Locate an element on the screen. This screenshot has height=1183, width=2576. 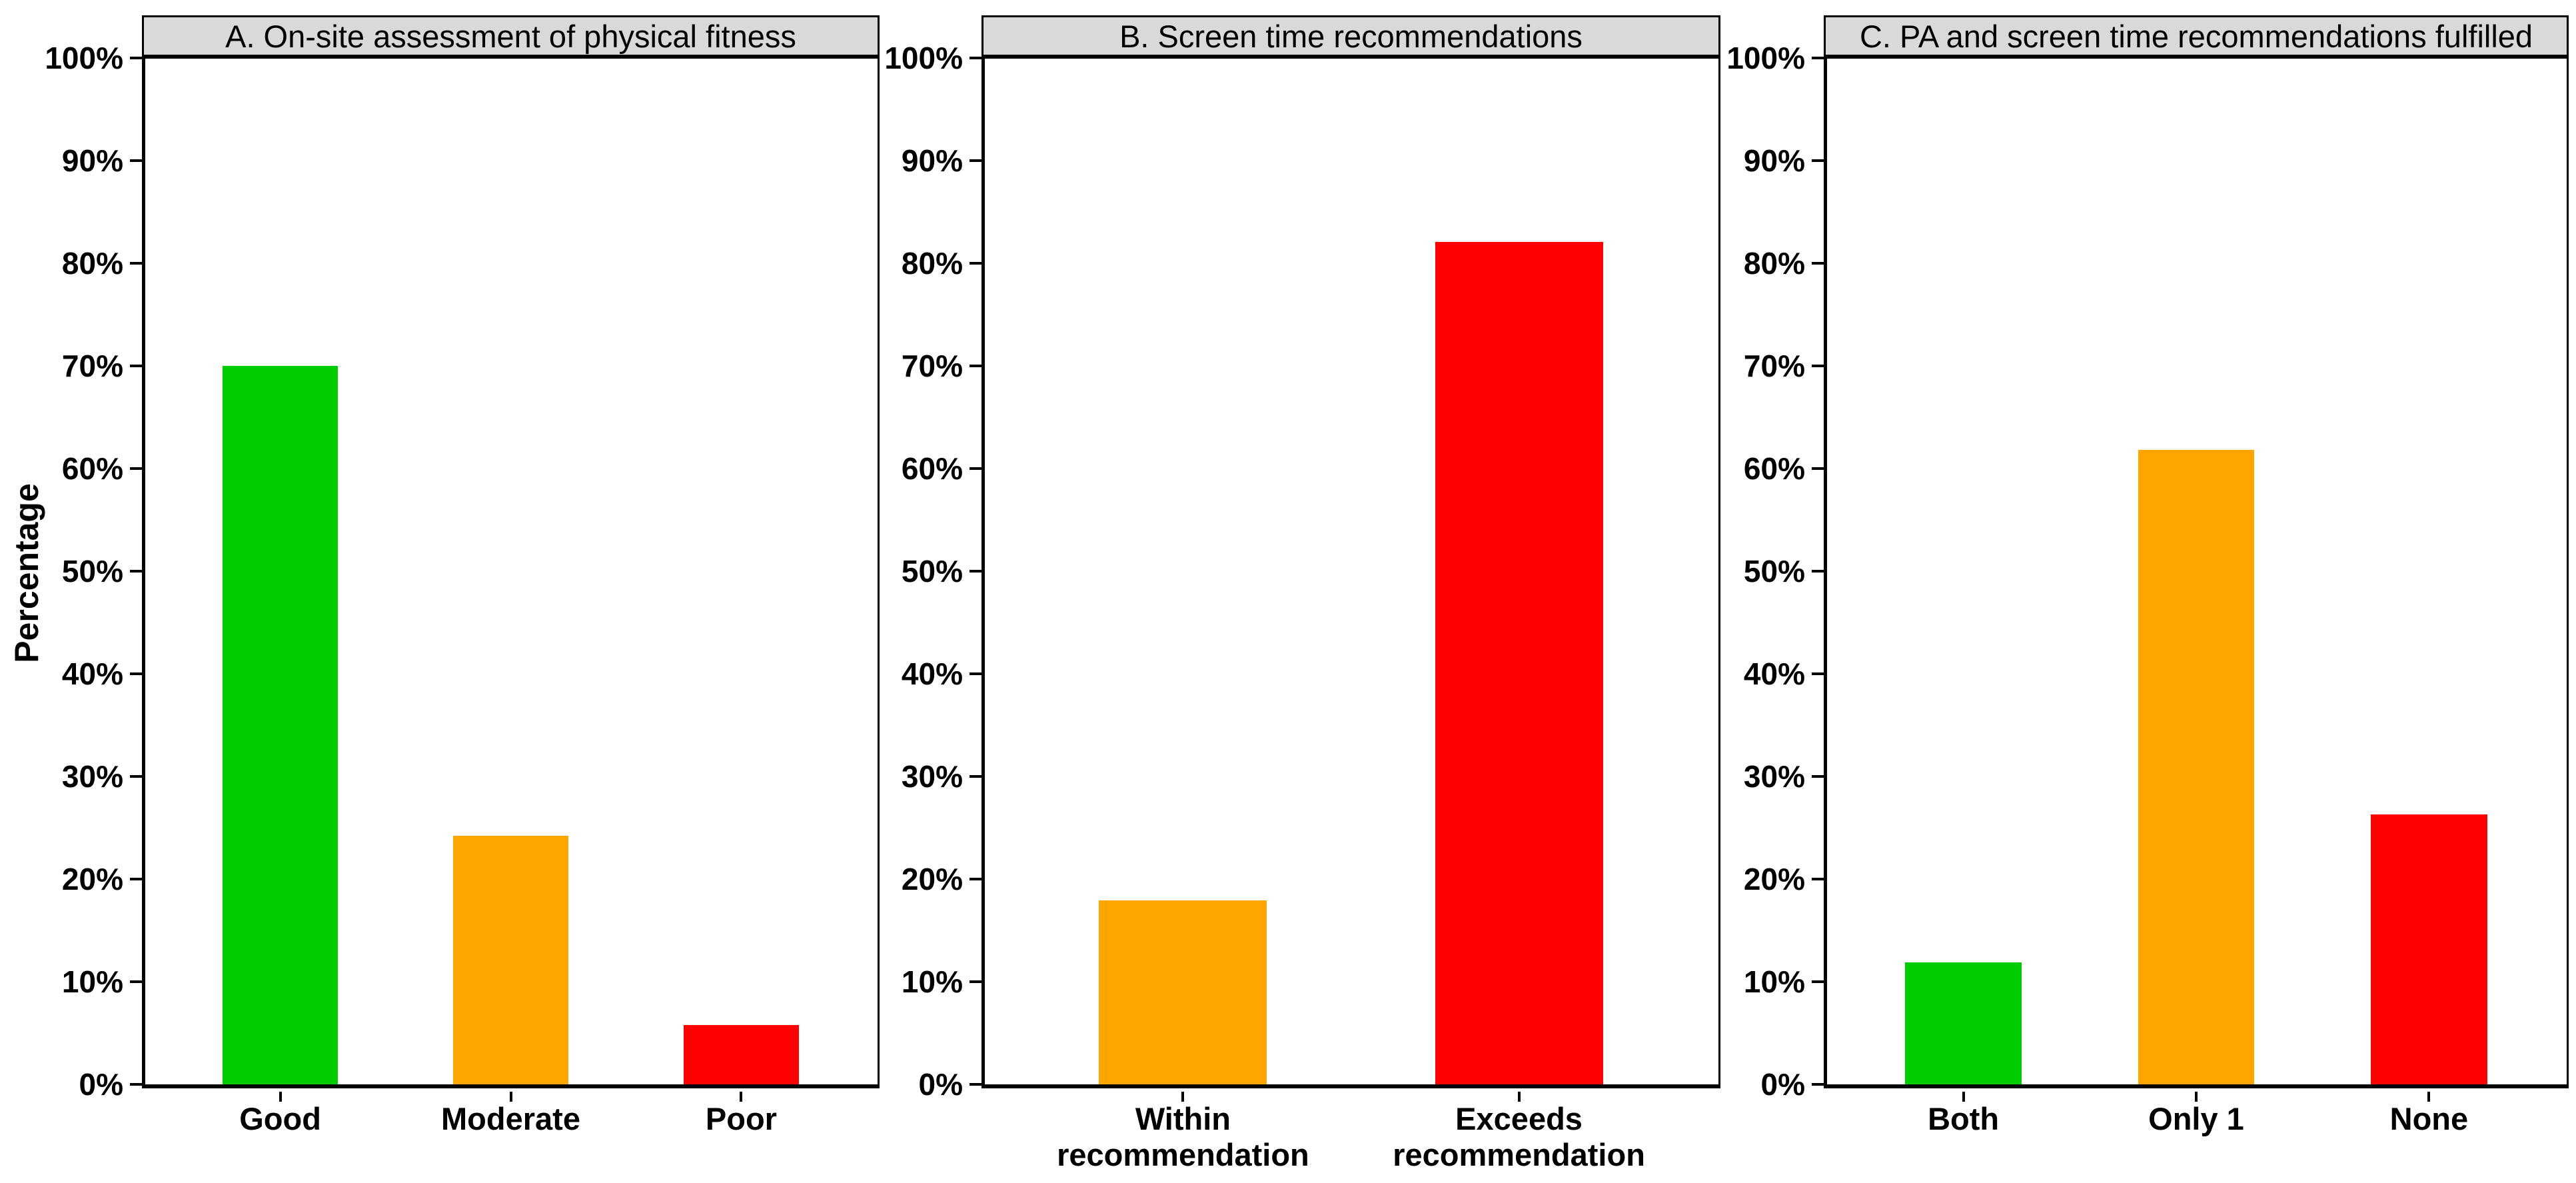
bar-poor is located at coordinates (741, 1054).